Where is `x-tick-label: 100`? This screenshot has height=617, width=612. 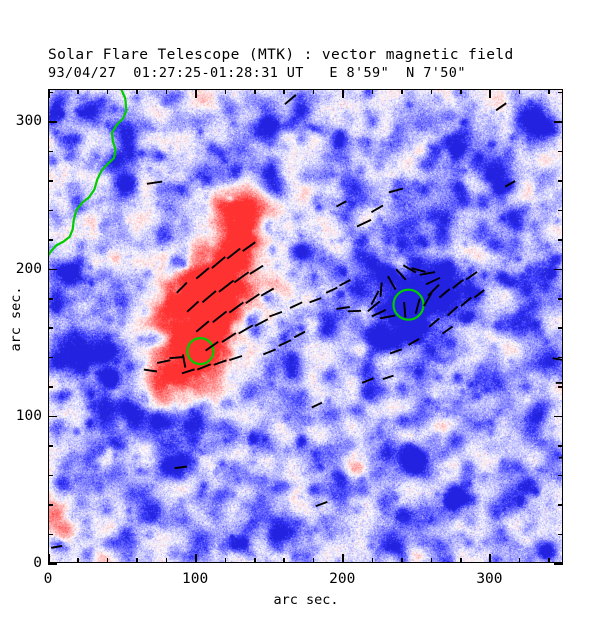
x-tick-label: 100 is located at coordinates (195, 579).